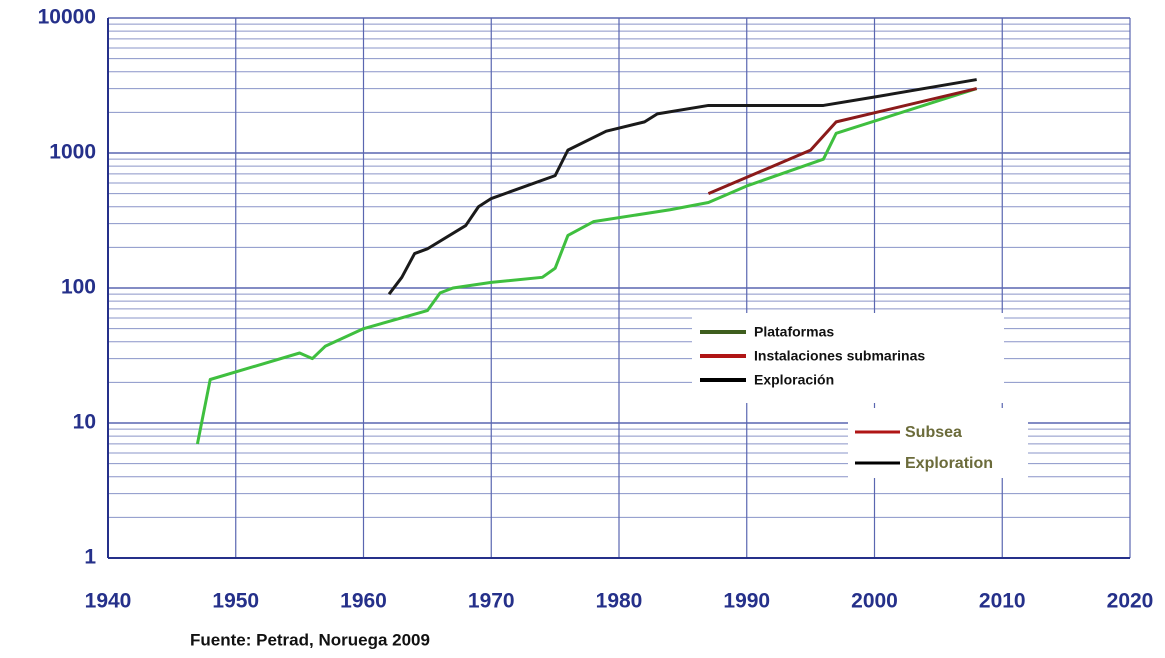 Image resolution: width=1165 pixels, height=658 pixels. Describe the element at coordinates (933, 432) in the screenshot. I see `background-legend-label: Subsea` at that location.